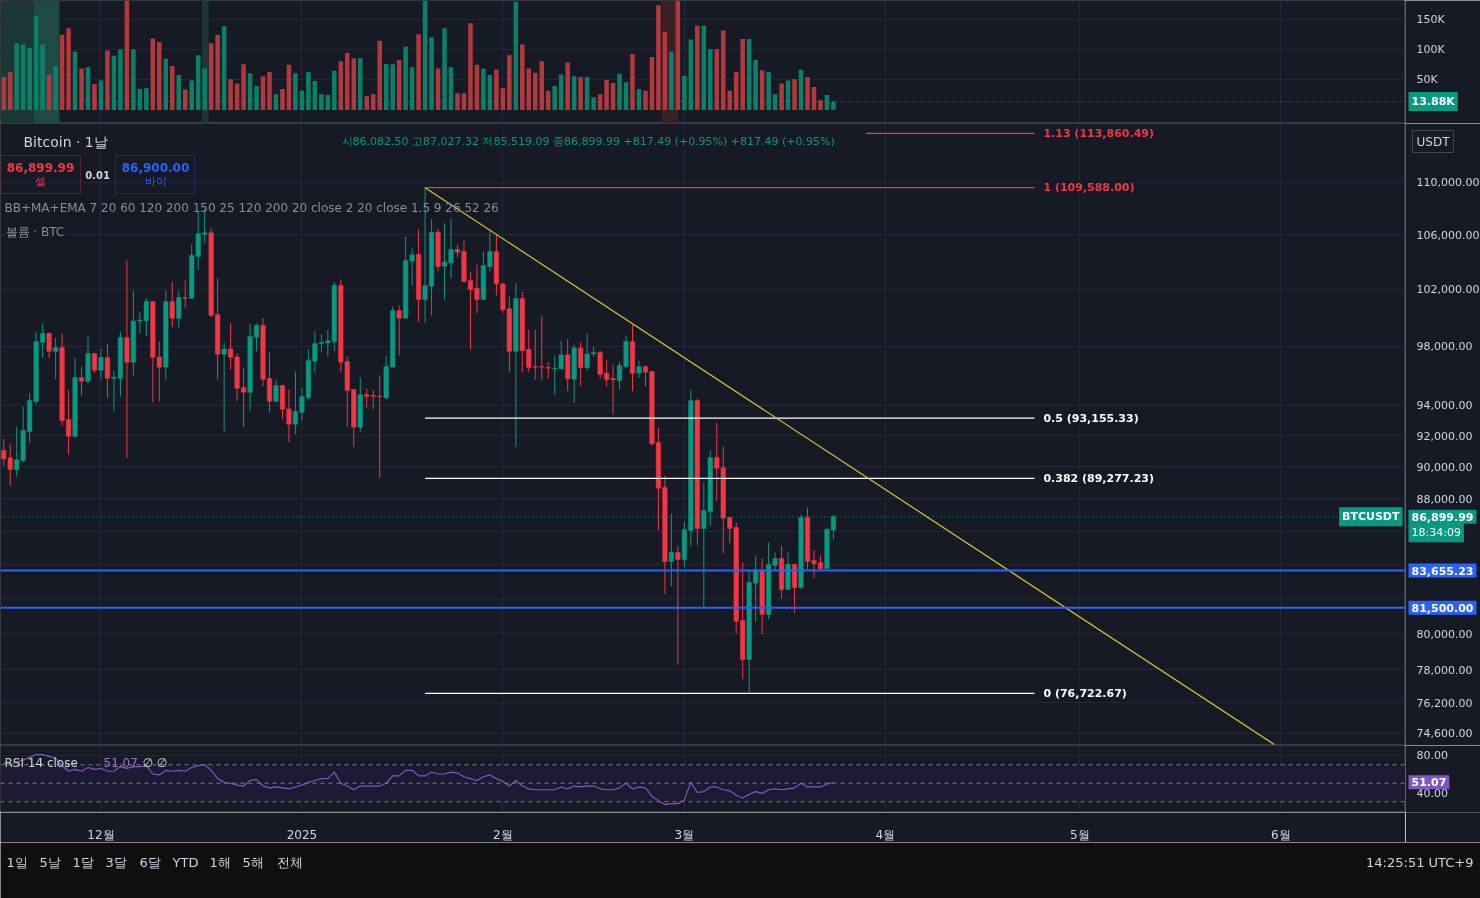 This screenshot has height=898, width=1480. I want to click on ref-line-label: 86,899.99, so click(1442, 517).